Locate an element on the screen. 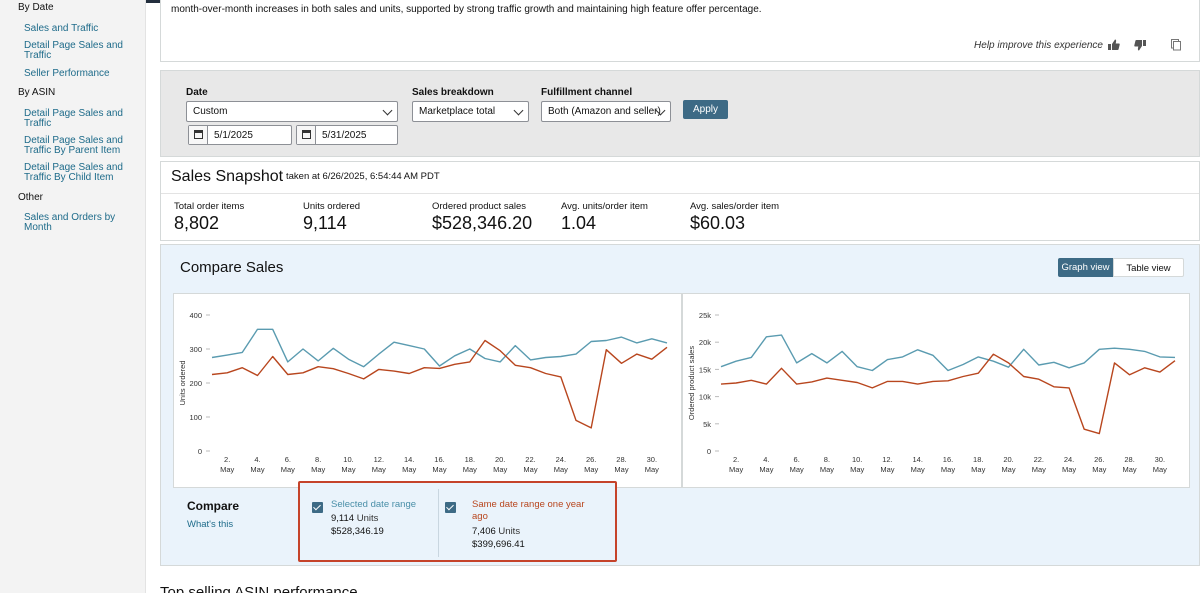 The image size is (1200, 593). x-tick-day: 26. is located at coordinates (1099, 459).